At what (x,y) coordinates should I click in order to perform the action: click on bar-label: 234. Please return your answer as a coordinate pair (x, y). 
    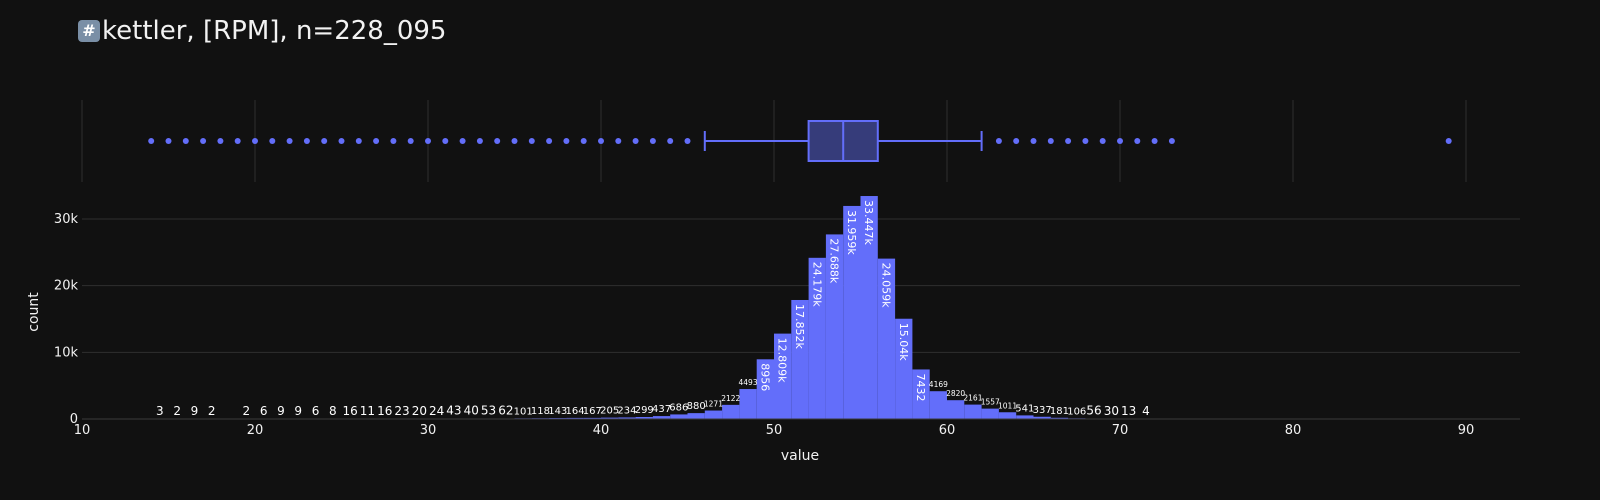
    Looking at the image, I should click on (626, 410).